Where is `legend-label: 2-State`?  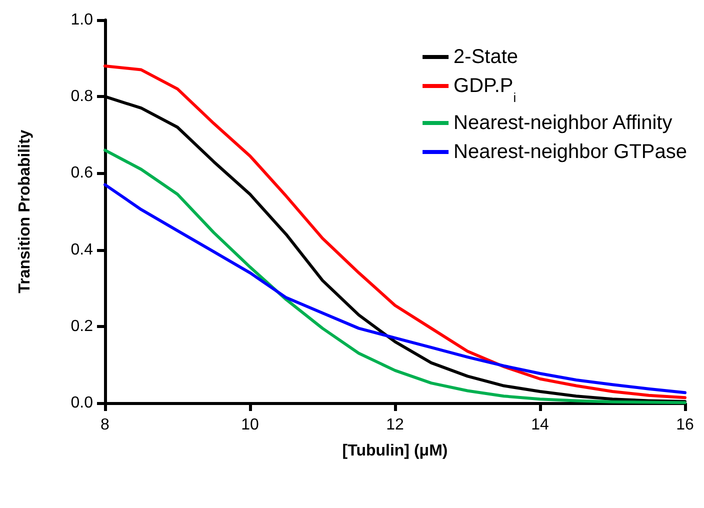 legend-label: 2-State is located at coordinates (486, 57).